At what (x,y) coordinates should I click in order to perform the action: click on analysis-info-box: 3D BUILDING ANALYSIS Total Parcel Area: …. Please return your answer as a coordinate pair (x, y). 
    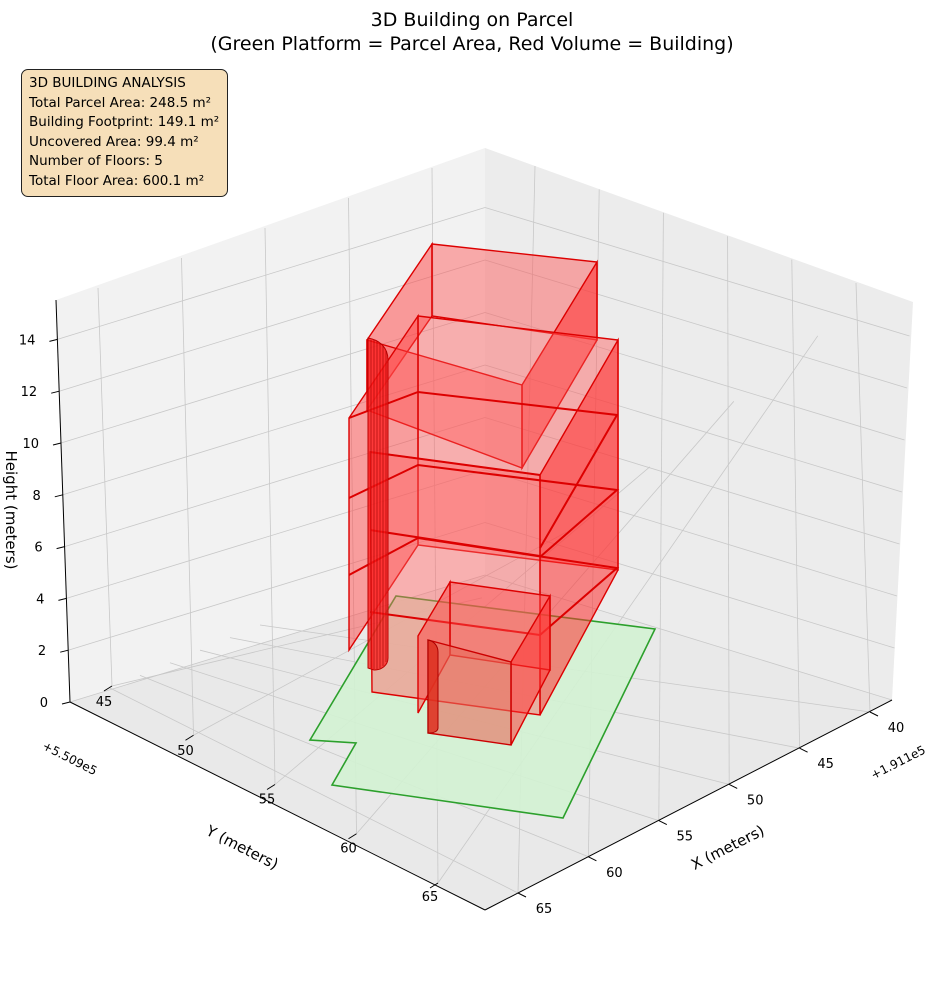
    Looking at the image, I should click on (124, 133).